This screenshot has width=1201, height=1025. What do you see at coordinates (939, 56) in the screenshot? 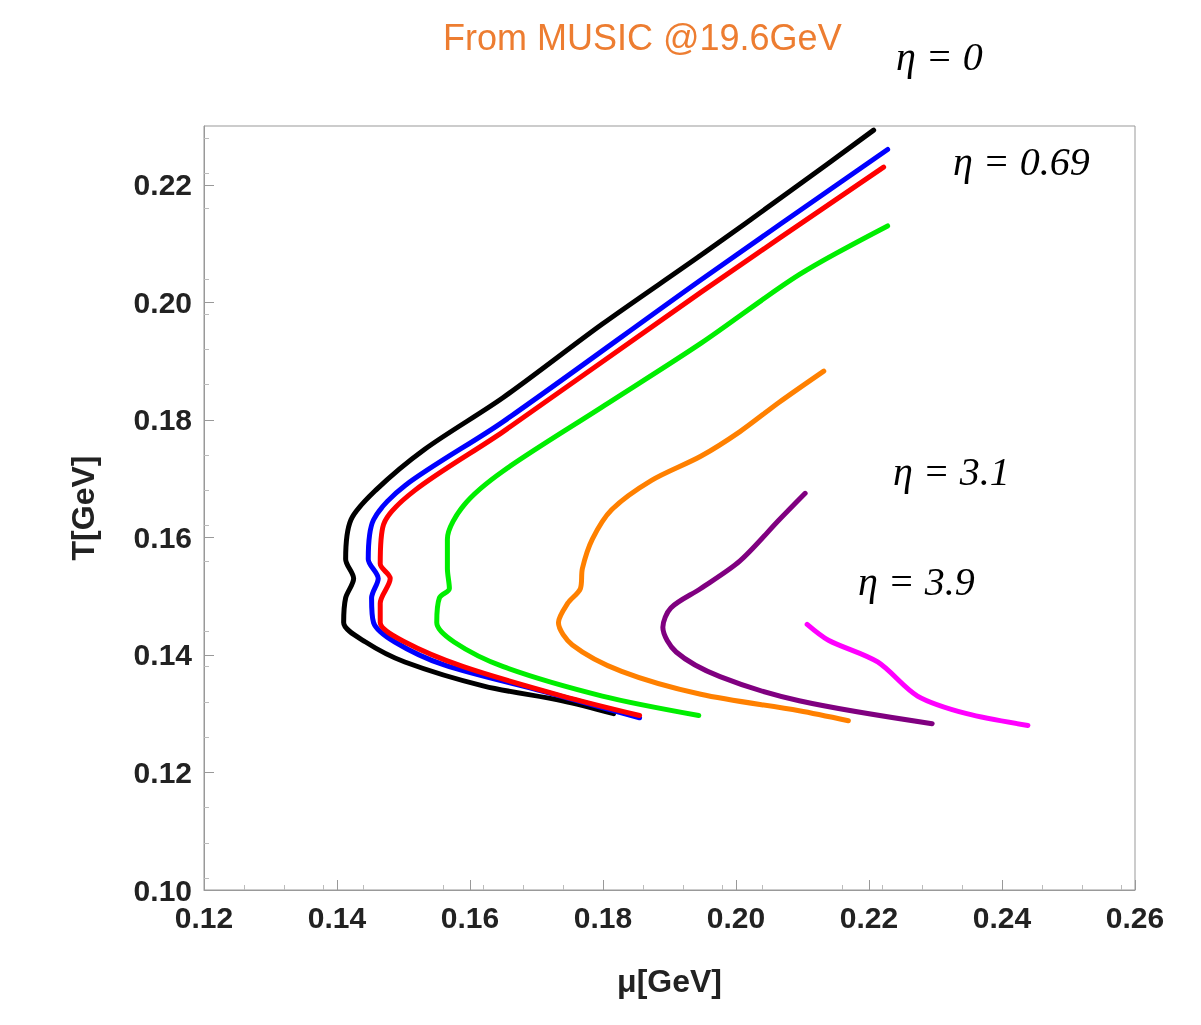
I see `text: η = 0` at bounding box center [939, 56].